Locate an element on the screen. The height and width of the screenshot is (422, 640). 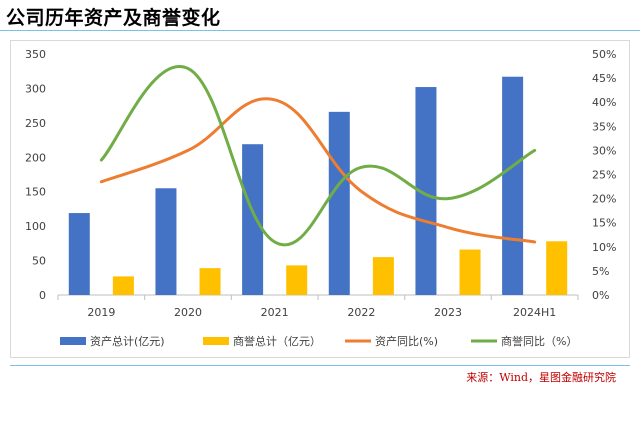
y-right-tick-label: 5% is located at coordinates (600, 271).